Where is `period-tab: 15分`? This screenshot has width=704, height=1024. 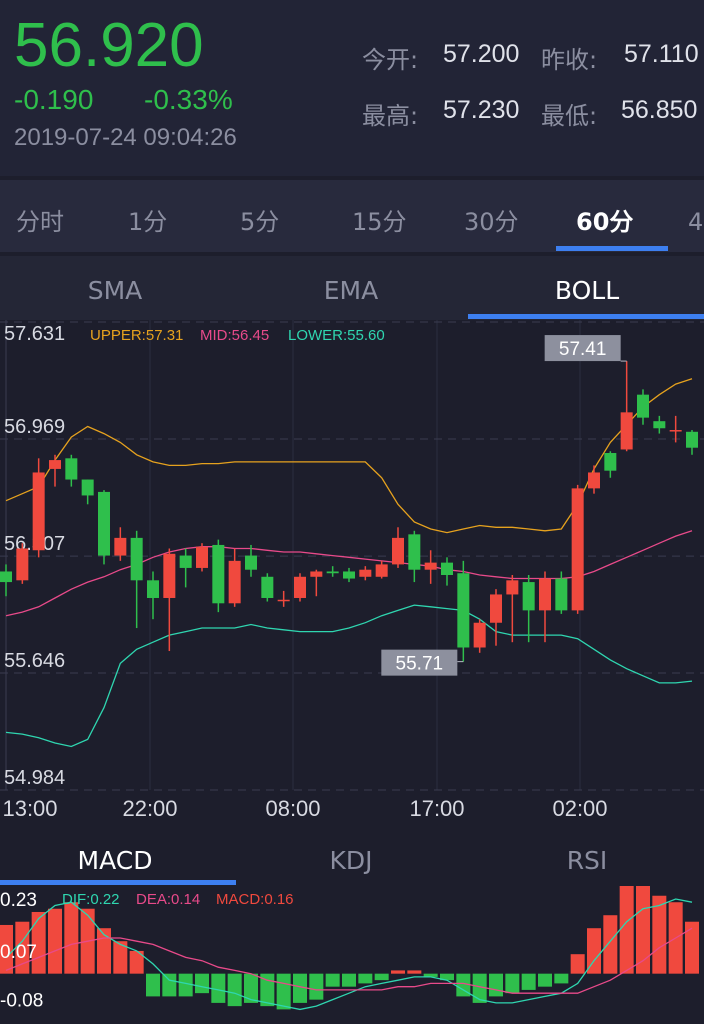
period-tab: 15分 is located at coordinates (379, 222).